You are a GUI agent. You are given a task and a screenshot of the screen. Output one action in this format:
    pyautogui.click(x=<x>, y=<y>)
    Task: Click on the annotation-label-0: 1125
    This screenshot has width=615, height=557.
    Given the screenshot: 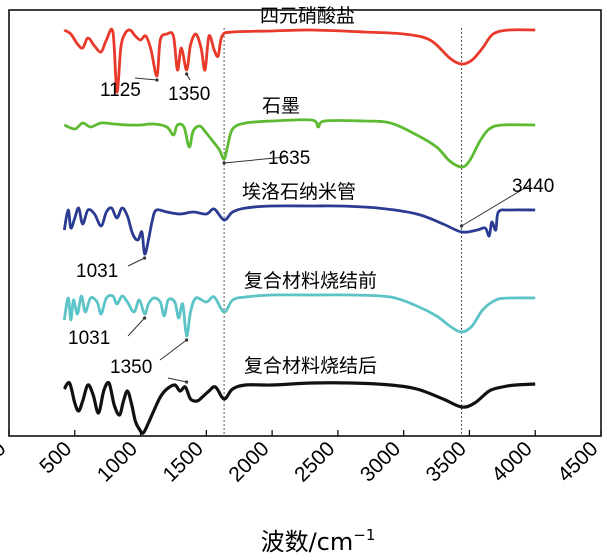 What is the action you would take?
    pyautogui.click(x=120, y=90)
    